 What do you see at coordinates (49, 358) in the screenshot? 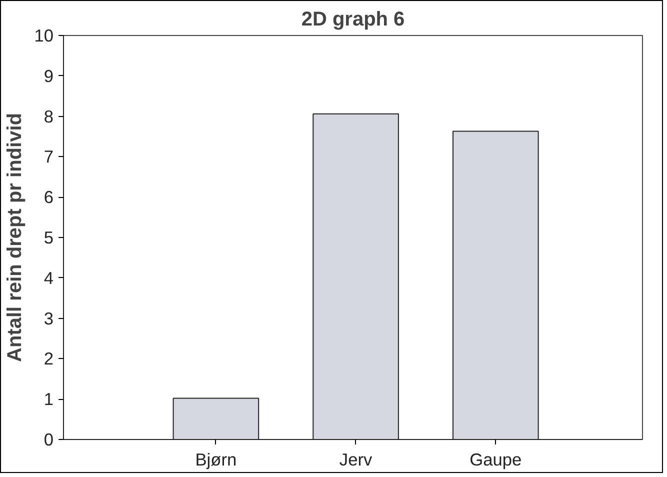
I see `y-tick-label: 2` at bounding box center [49, 358].